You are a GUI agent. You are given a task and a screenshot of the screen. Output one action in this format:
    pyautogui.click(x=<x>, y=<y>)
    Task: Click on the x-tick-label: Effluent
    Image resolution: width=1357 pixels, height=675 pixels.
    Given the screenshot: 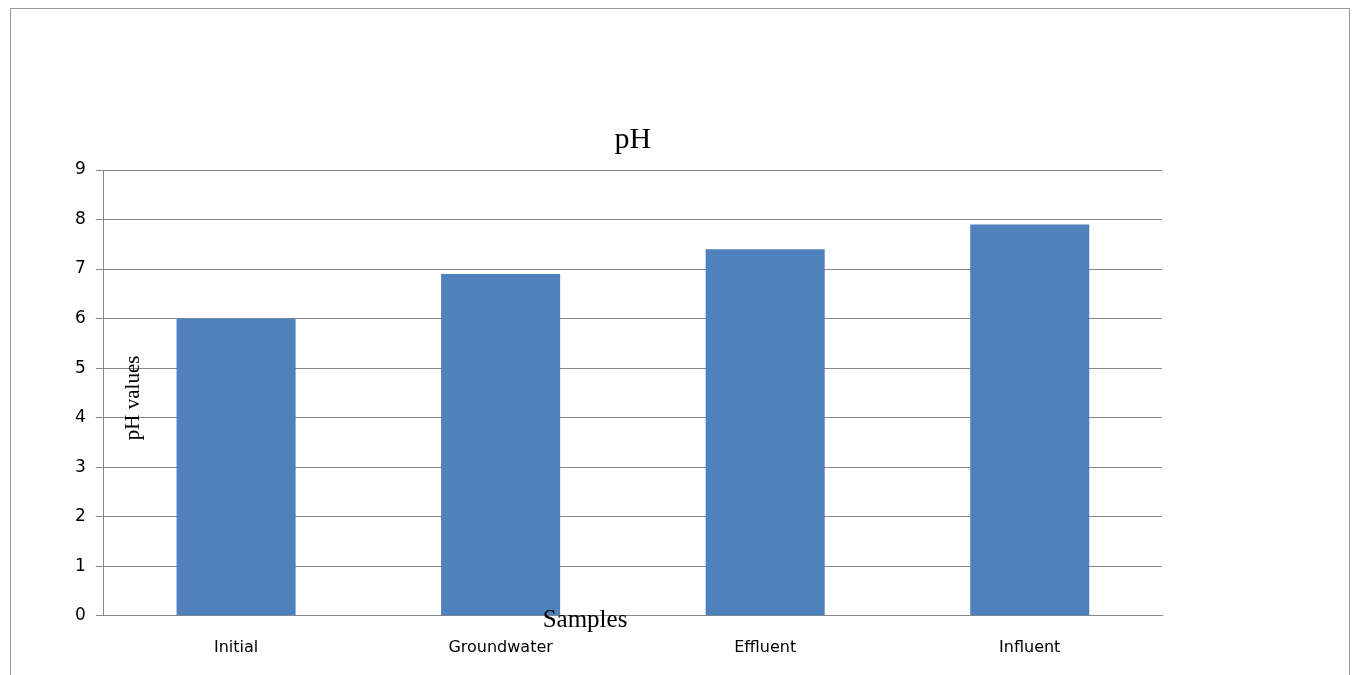 What is the action you would take?
    pyautogui.click(x=765, y=646)
    